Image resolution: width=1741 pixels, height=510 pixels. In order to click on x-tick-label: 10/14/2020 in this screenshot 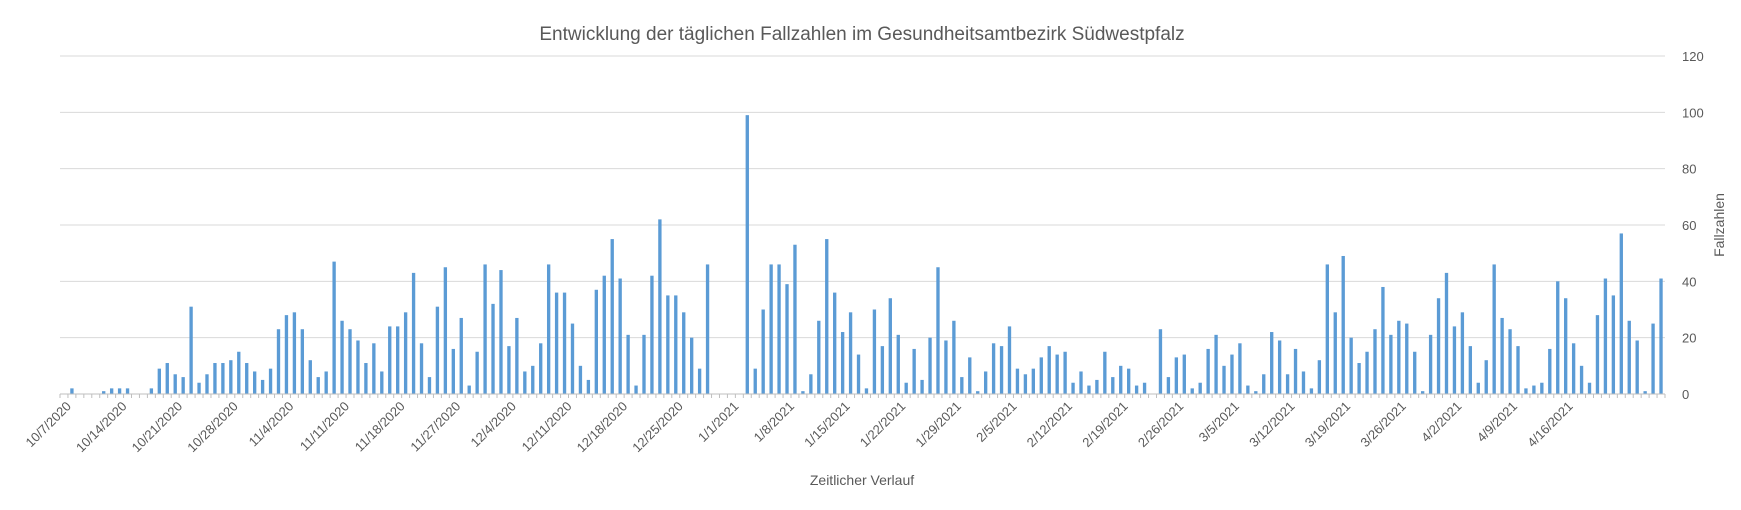, I will do `click(101, 427)`.